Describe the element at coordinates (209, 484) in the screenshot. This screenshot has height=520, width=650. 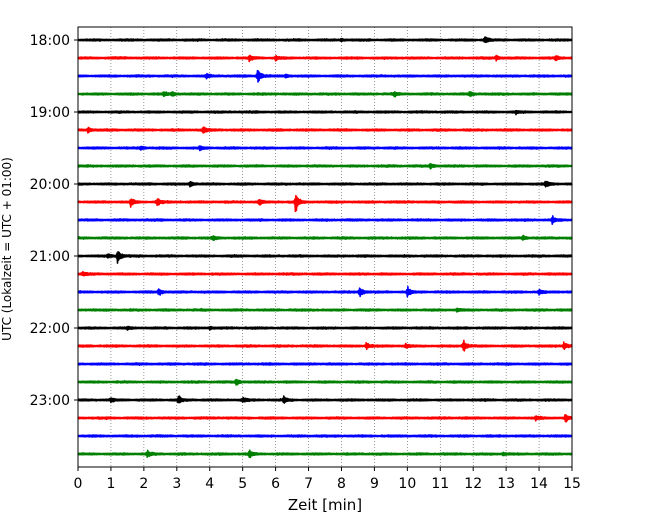
I see `x-tick-label: 4` at that location.